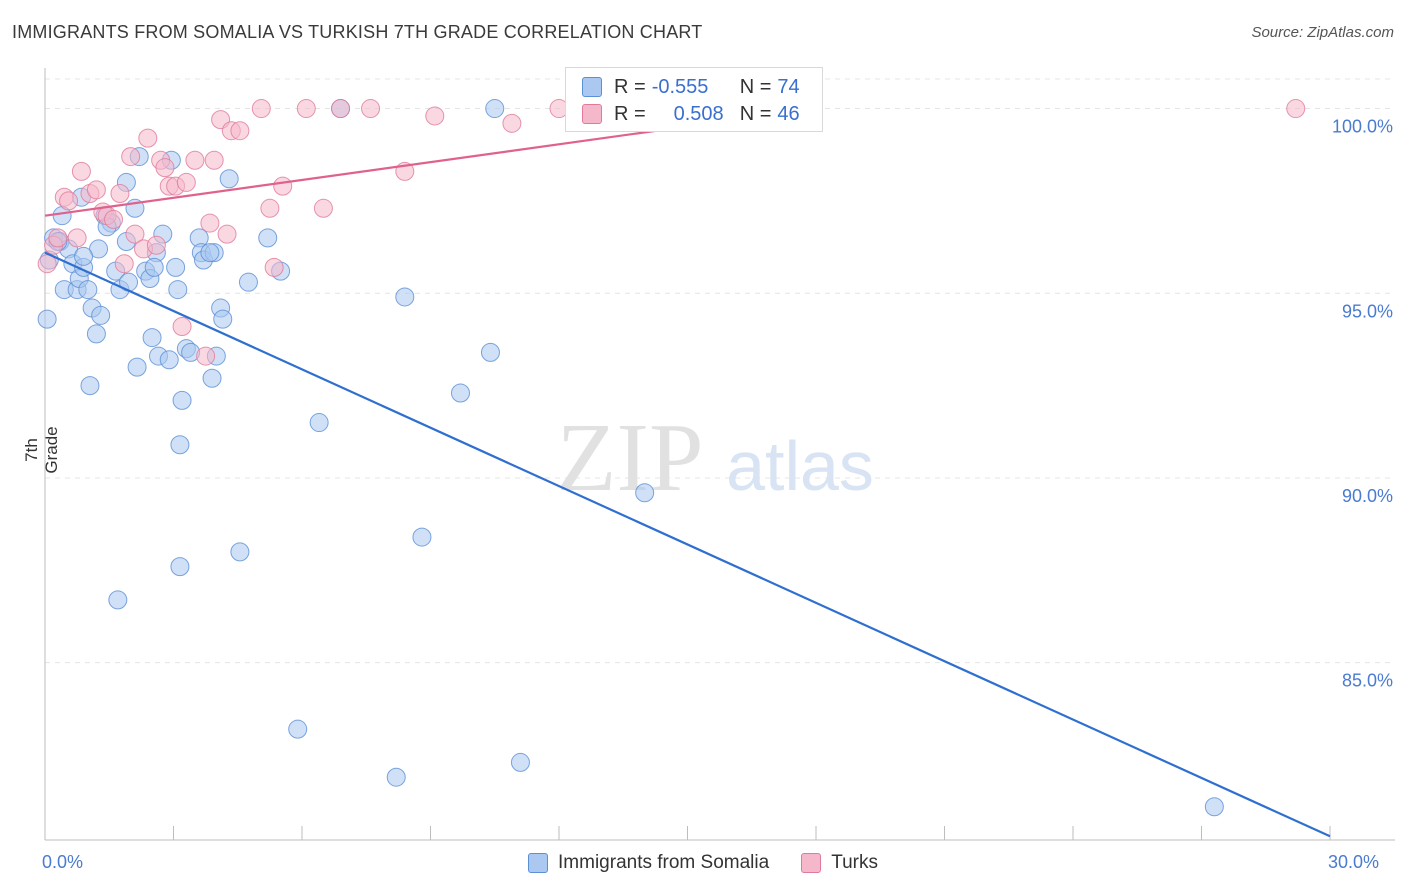  I want to click on legend-label-somalia: Immigrants from Somalia, so click(664, 862).